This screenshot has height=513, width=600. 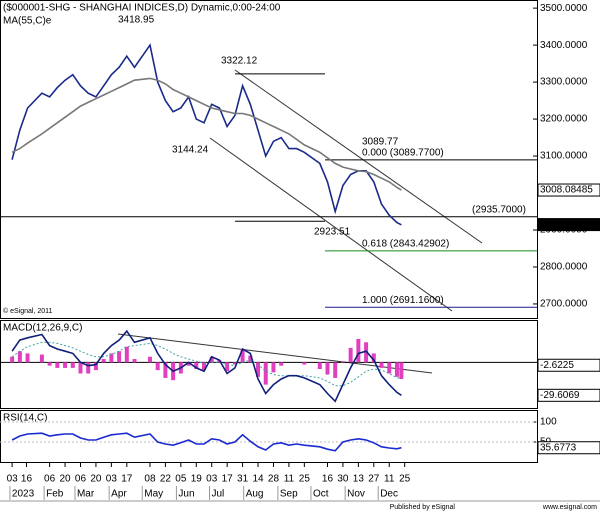 What do you see at coordinates (403, 300) in the screenshot?
I see `level-label: 1.000 (2691.1600)` at bounding box center [403, 300].